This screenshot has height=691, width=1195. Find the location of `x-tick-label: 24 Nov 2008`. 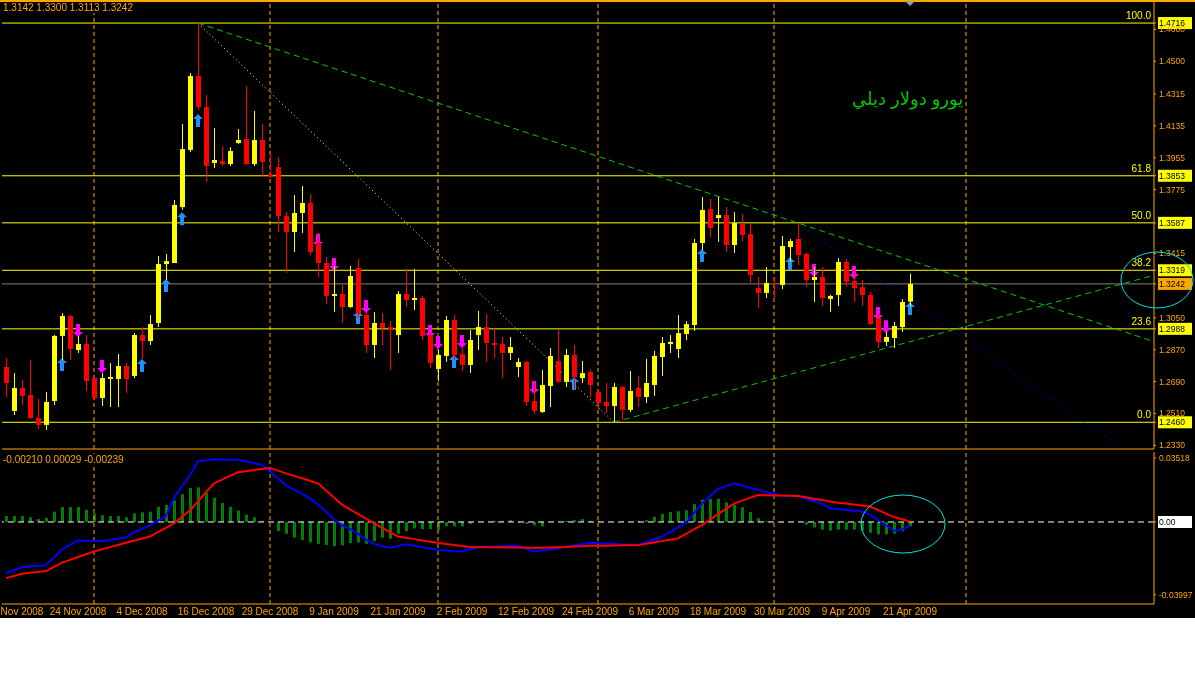

x-tick-label: 24 Nov 2008 is located at coordinates (78, 611).